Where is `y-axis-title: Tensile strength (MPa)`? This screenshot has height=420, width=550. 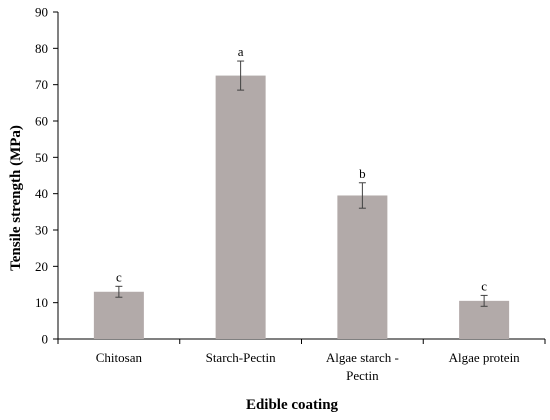
y-axis-title: Tensile strength (MPa) is located at coordinates (16, 198).